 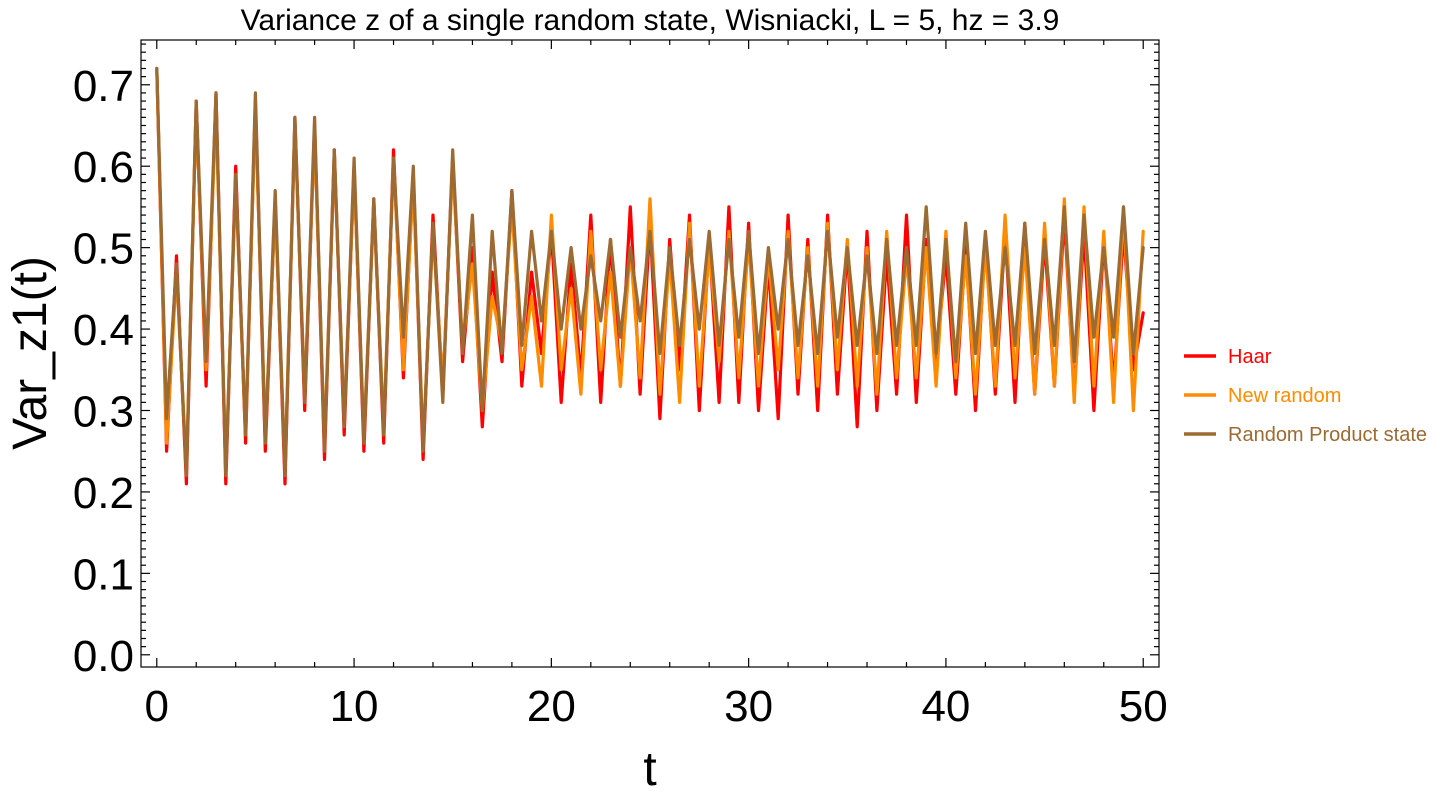 What do you see at coordinates (103, 412) in the screenshot?
I see `y-tick-label: 0.3` at bounding box center [103, 412].